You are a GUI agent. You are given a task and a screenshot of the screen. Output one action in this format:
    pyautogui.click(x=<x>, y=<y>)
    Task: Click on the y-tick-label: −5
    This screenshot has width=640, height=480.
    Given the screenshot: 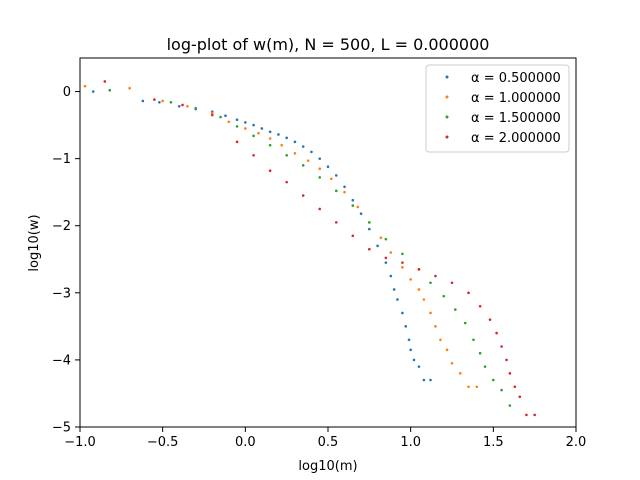 What is the action you would take?
    pyautogui.click(x=61, y=428)
    